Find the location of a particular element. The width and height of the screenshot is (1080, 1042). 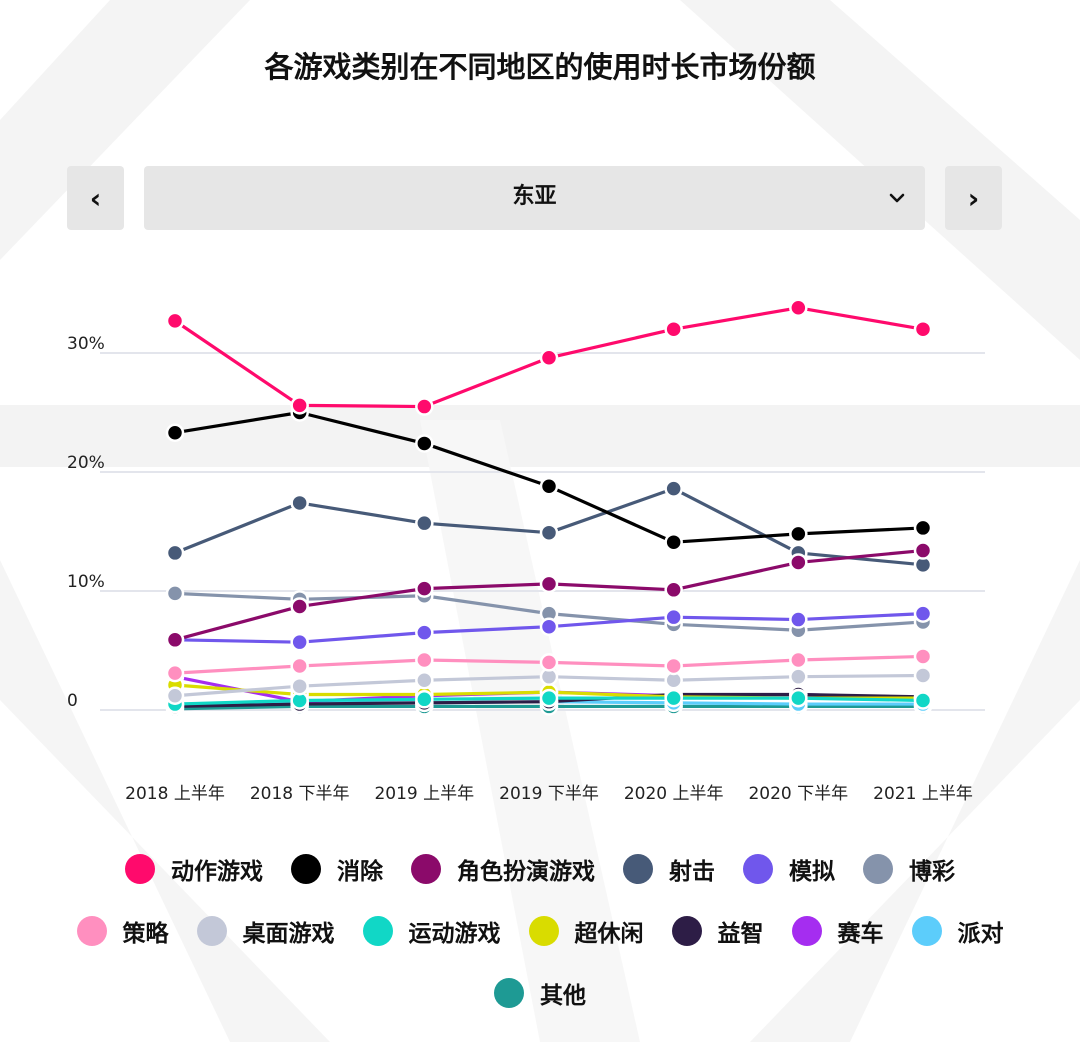

legend-item: 角色扮演游戏 is located at coordinates (503, 869).